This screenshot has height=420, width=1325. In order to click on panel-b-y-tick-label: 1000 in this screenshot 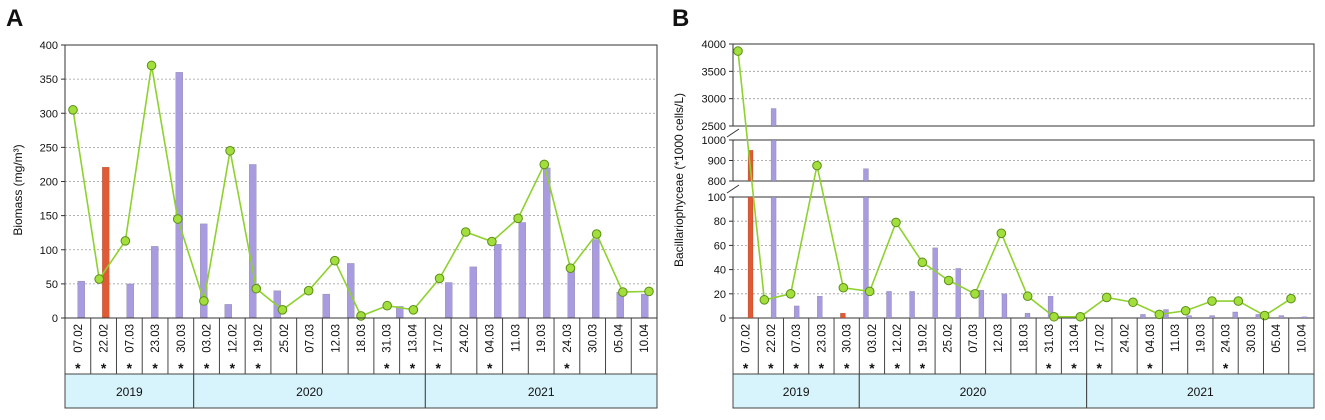, I will do `click(714, 141)`.